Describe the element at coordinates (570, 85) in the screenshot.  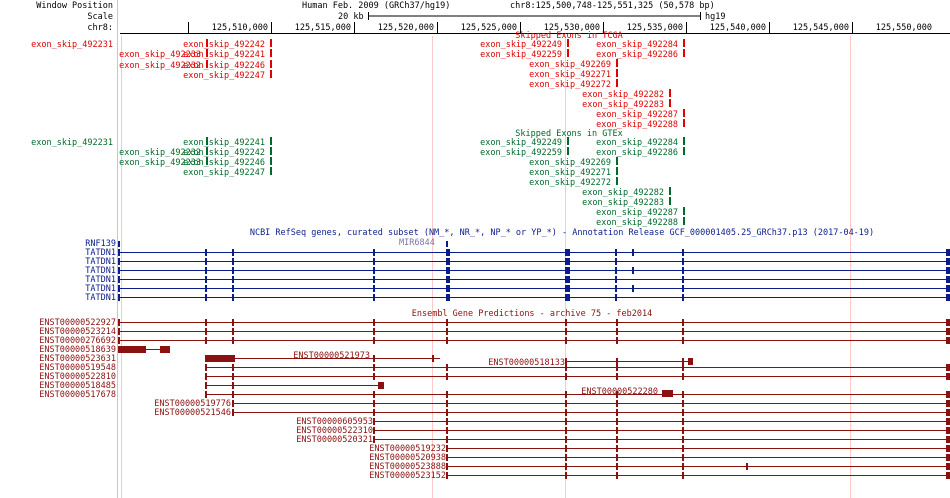
I see `tcga-exon-label: exon_skip_492272` at that location.